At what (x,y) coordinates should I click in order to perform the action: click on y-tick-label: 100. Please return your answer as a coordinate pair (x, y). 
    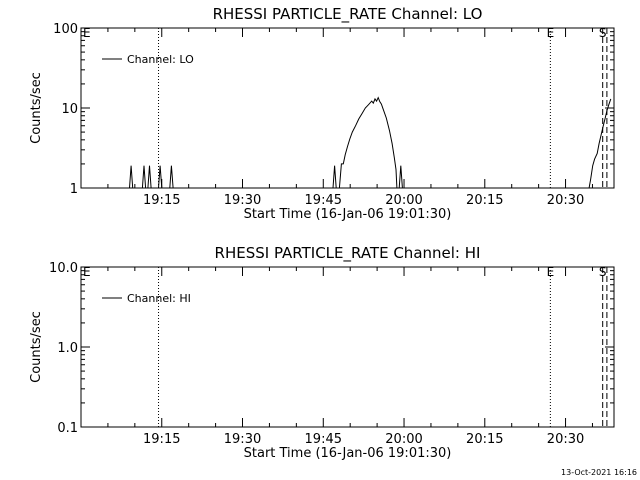
    Looking at the image, I should click on (65, 29).